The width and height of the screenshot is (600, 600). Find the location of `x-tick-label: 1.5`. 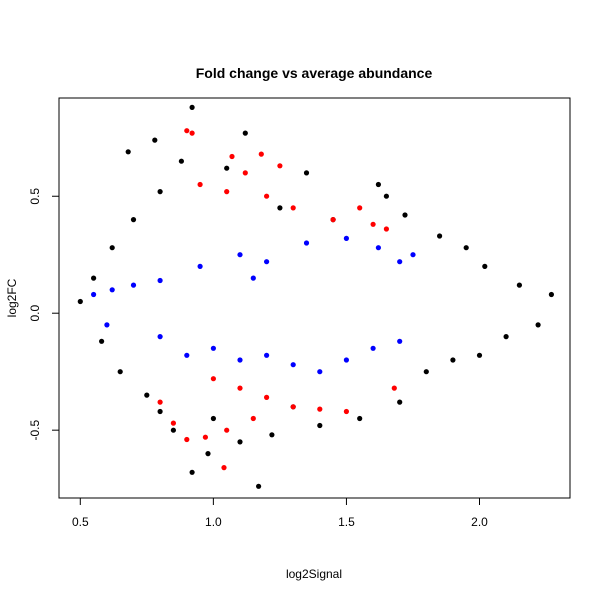

x-tick-label: 1.5 is located at coordinates (346, 522).